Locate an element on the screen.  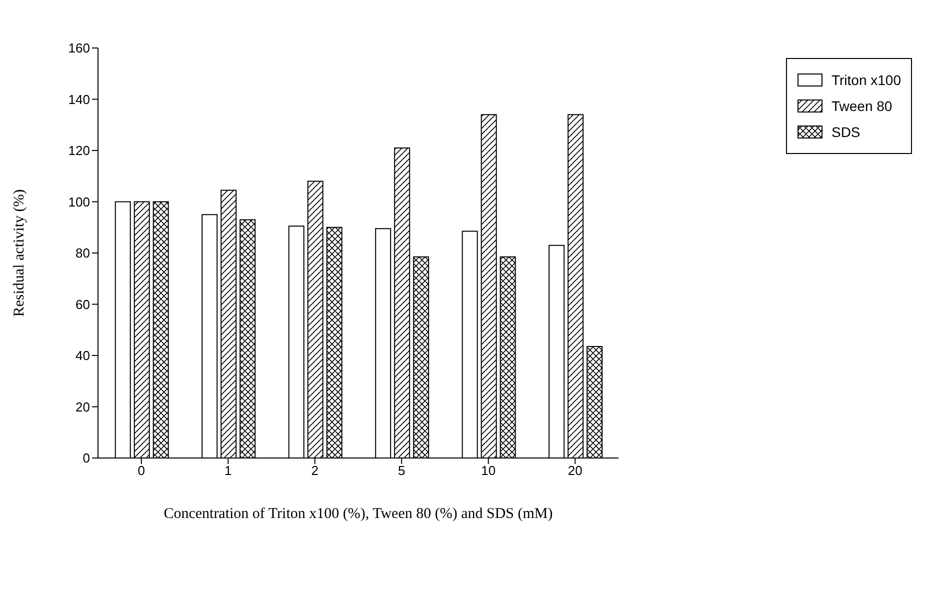
x-tick-label: 2 is located at coordinates (314, 470).